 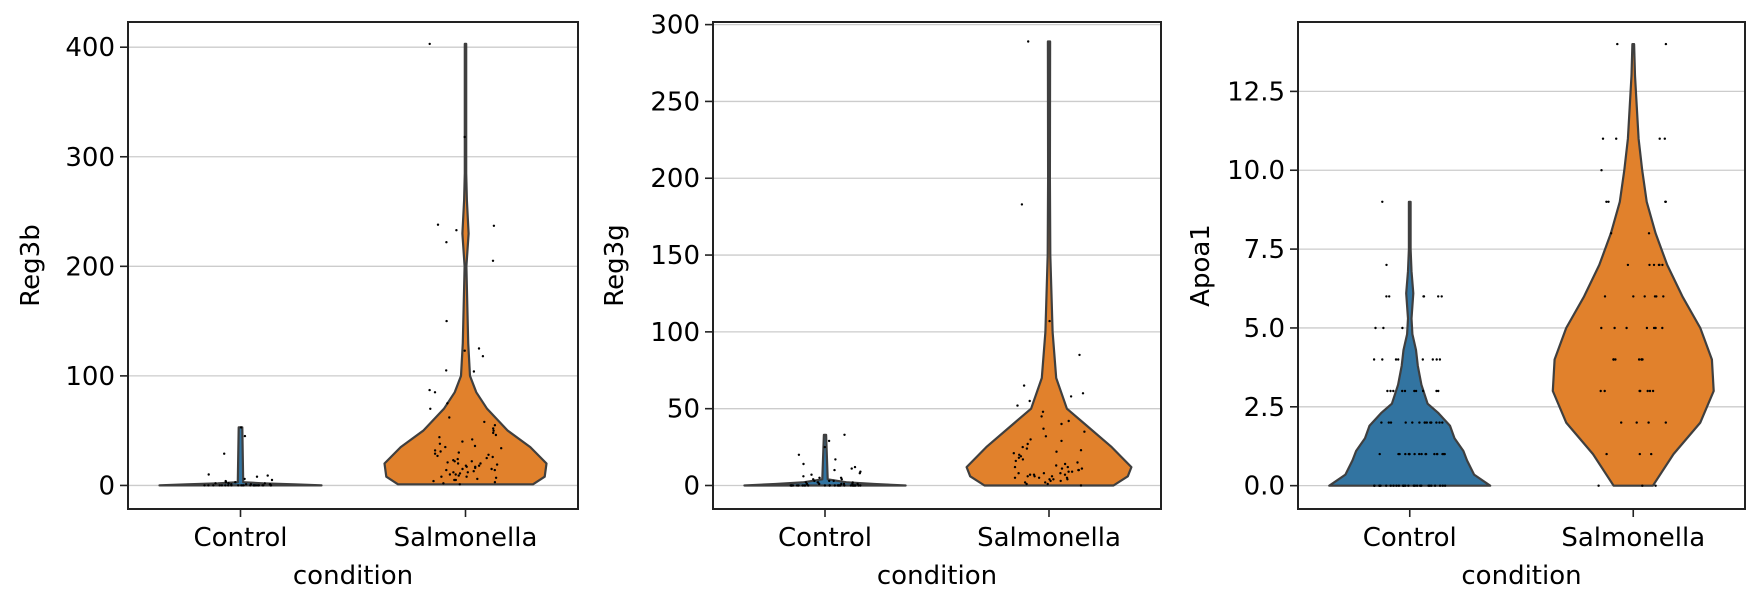 What do you see at coordinates (1256, 92) in the screenshot?
I see `y-tick-label: 12.5` at bounding box center [1256, 92].